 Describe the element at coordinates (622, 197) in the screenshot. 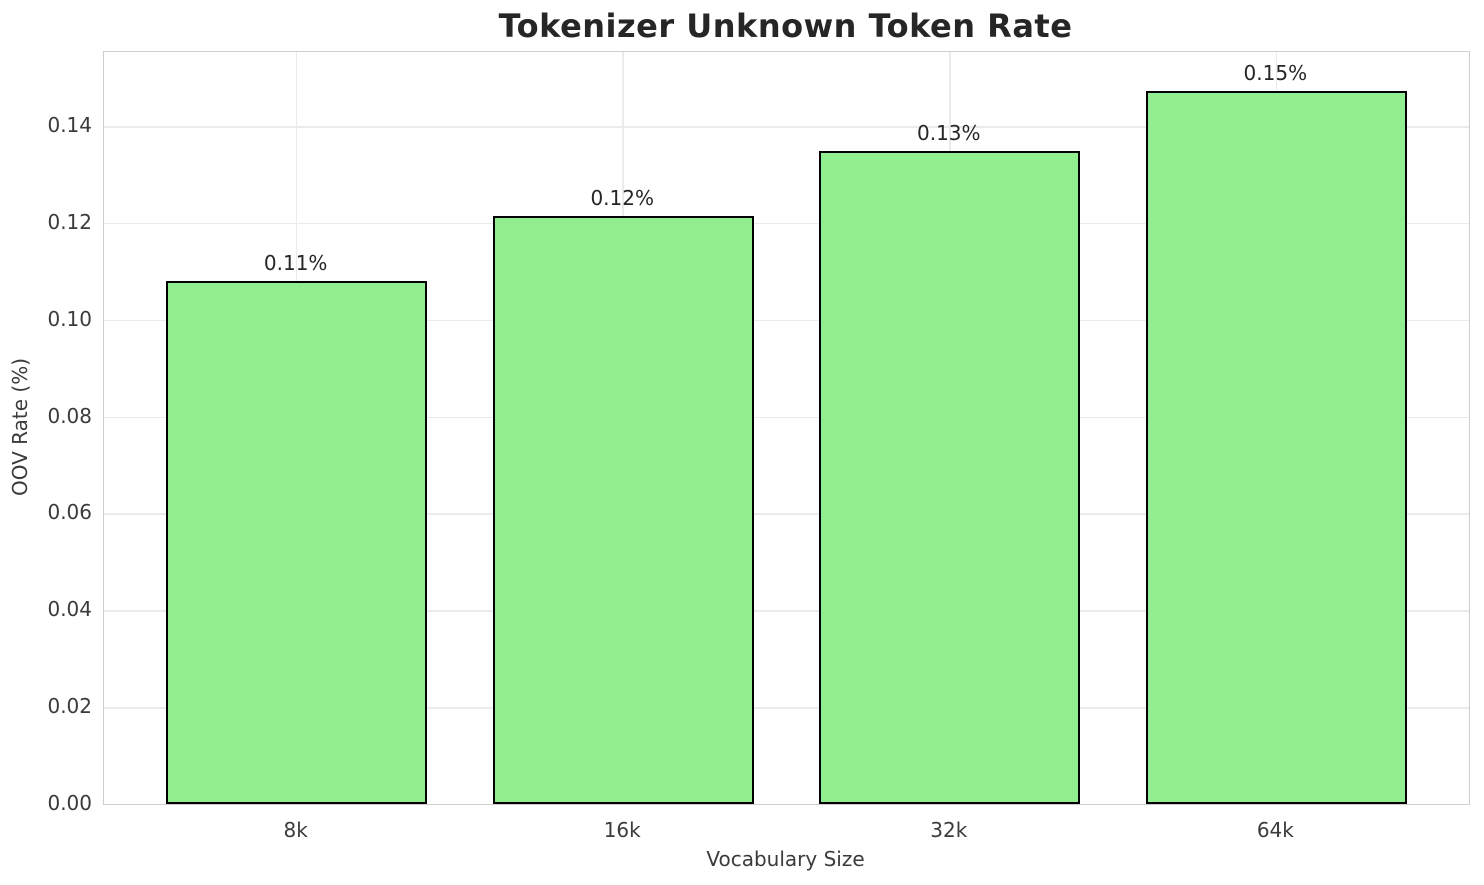

I see `bar-value-label-16k: 0.12%` at that location.